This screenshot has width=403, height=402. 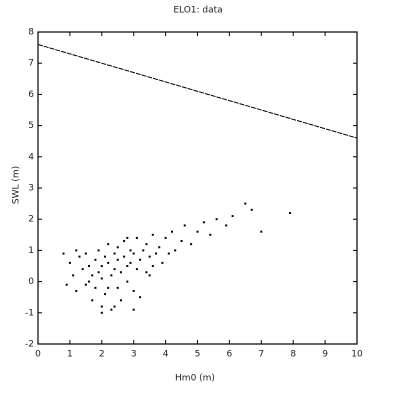 I want to click on x-tick-label: 2, so click(x=102, y=355).